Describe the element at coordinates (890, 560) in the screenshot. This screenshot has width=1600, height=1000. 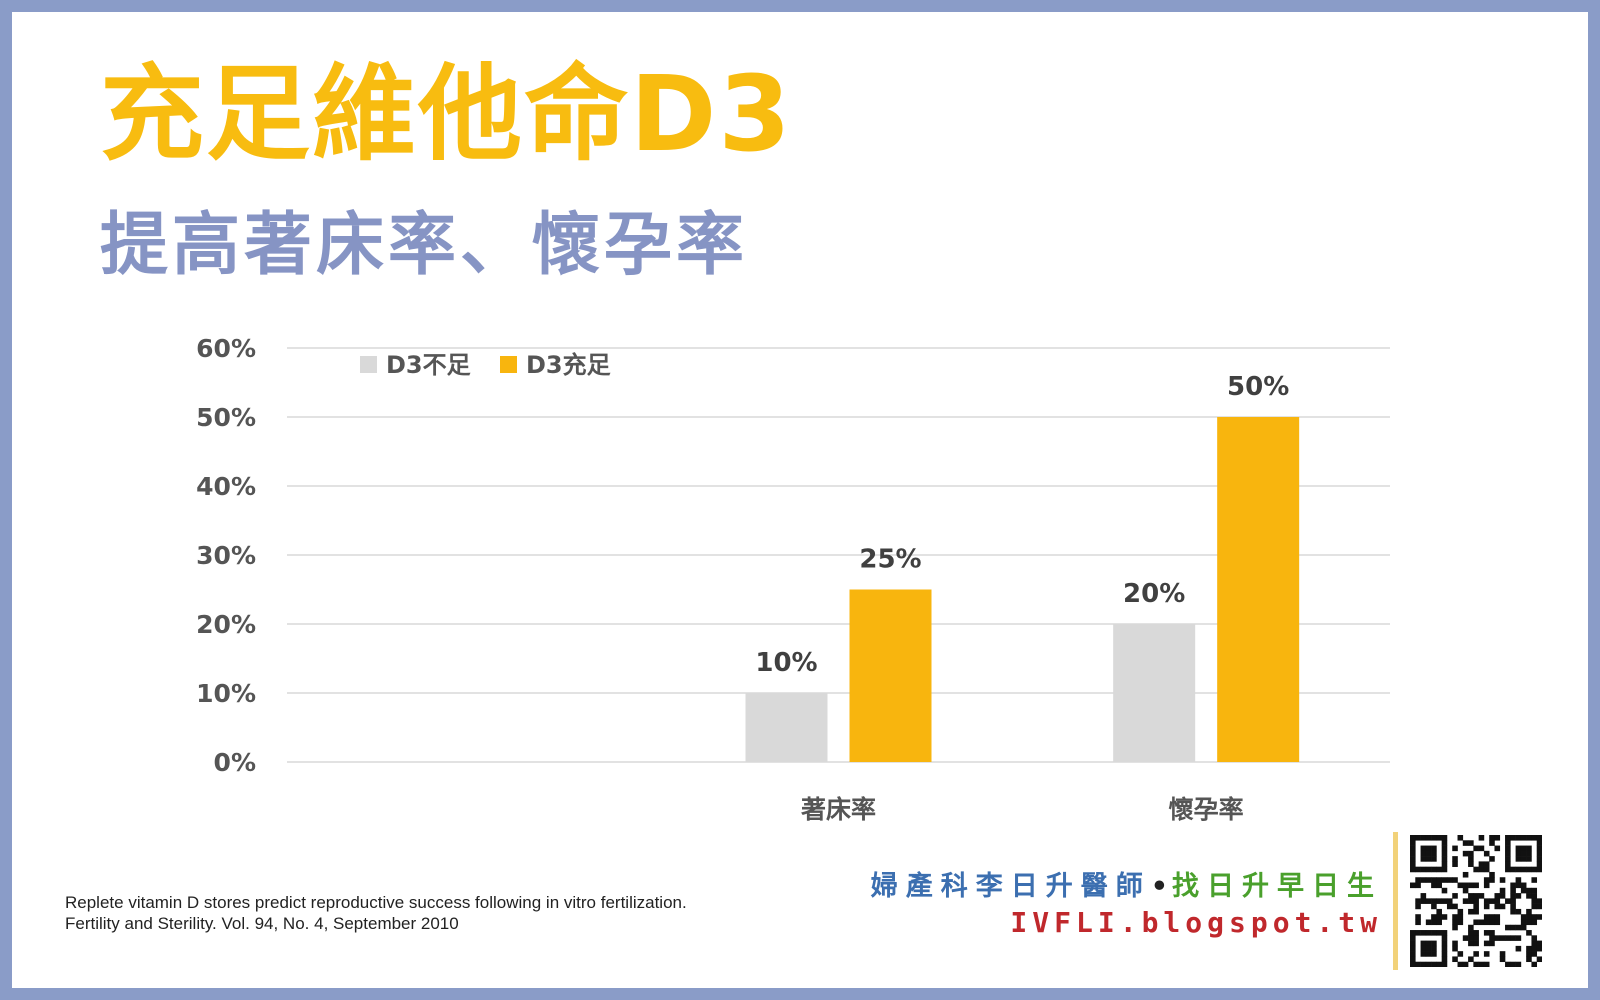
I see `data-label: 25%` at that location.